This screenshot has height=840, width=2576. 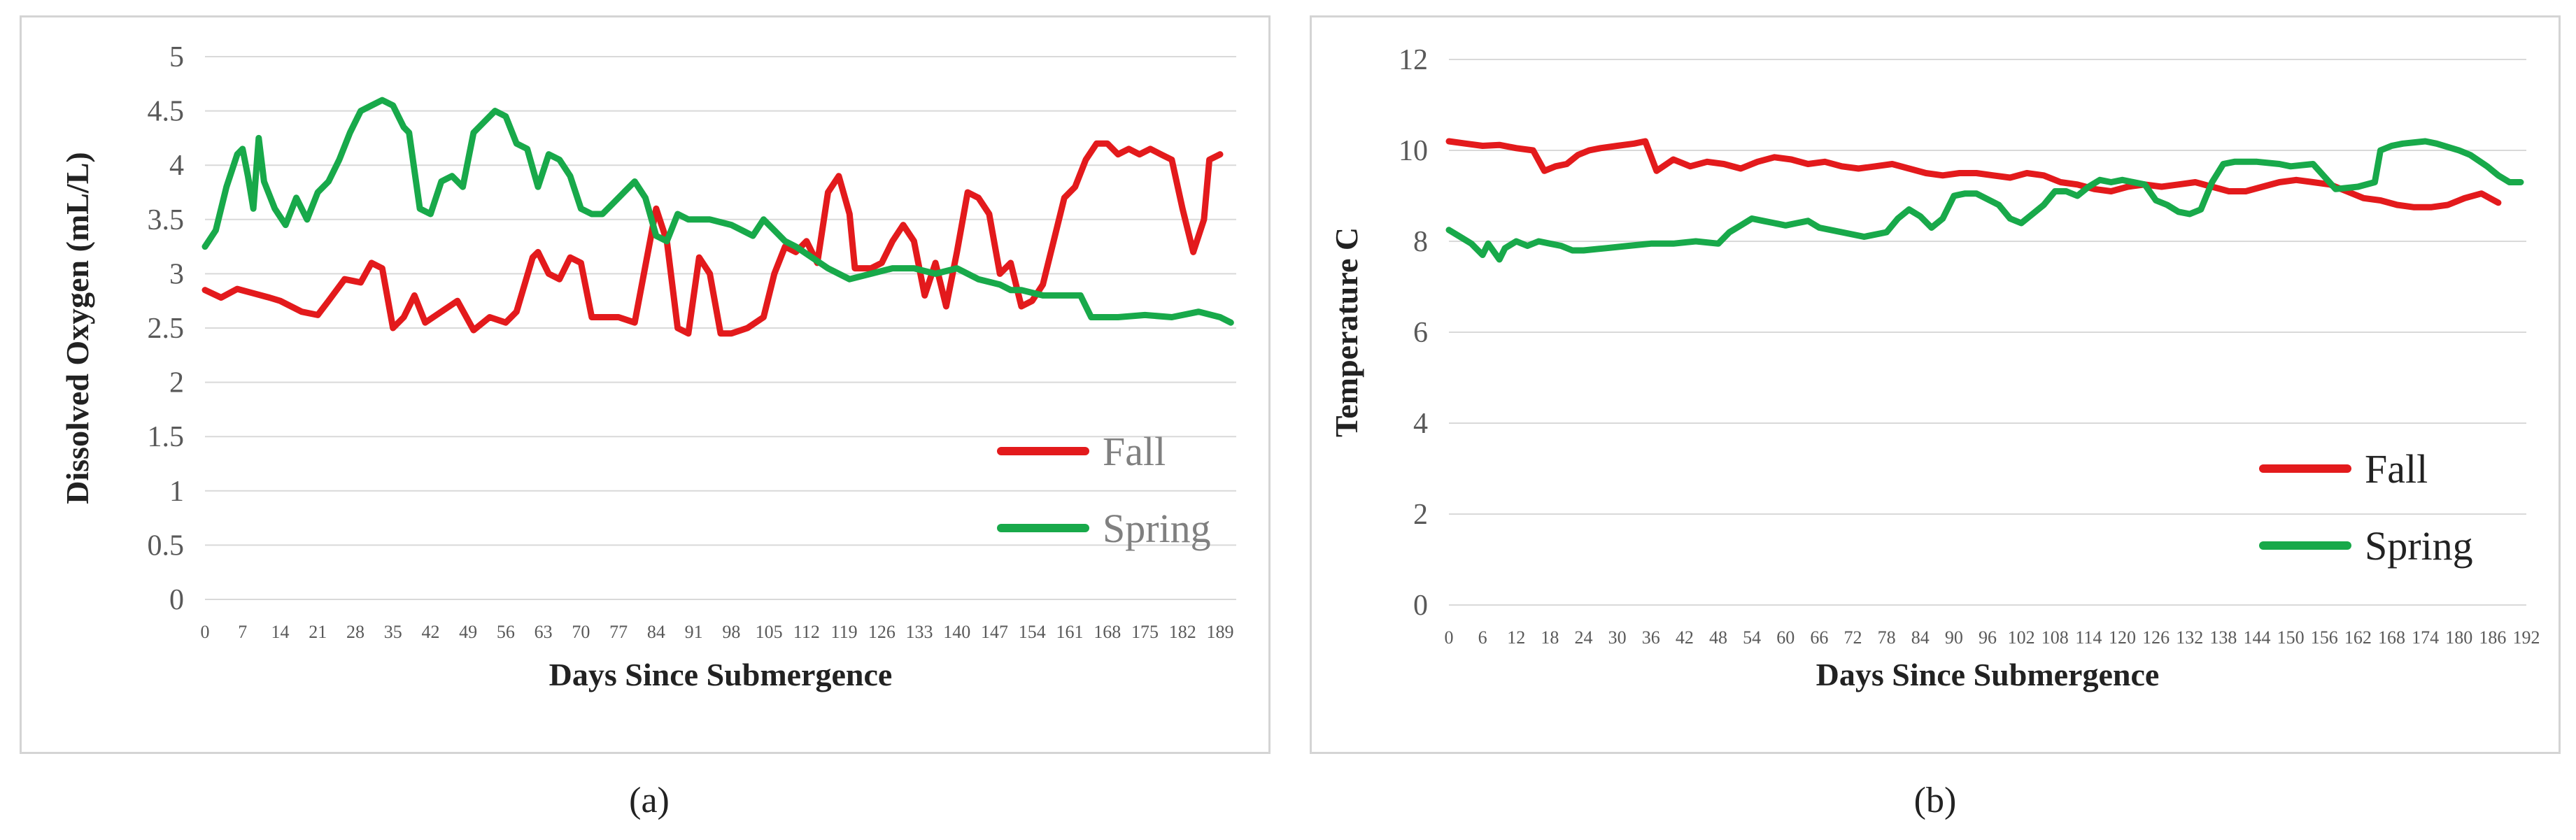 I want to click on x-tick-label: 96, so click(x=1988, y=637).